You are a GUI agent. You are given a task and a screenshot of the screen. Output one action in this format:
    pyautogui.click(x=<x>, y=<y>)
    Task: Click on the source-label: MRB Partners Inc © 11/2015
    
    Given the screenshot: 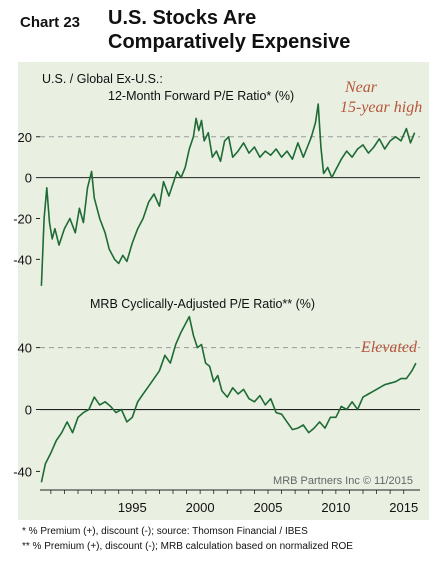 What is the action you would take?
    pyautogui.click(x=343, y=481)
    